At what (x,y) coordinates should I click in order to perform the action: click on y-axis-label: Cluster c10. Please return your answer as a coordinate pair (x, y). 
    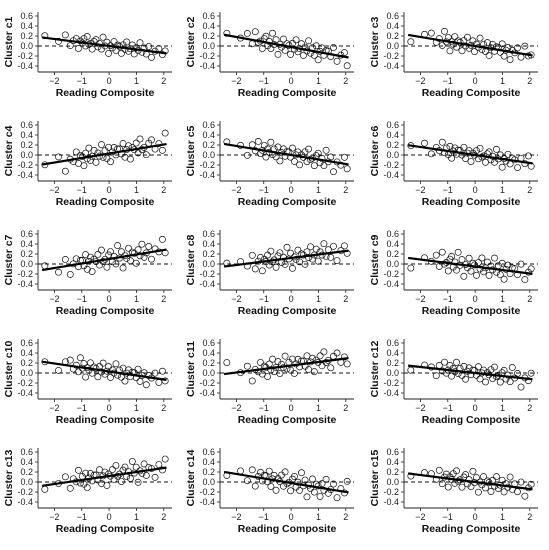
    Looking at the image, I should click on (9, 369).